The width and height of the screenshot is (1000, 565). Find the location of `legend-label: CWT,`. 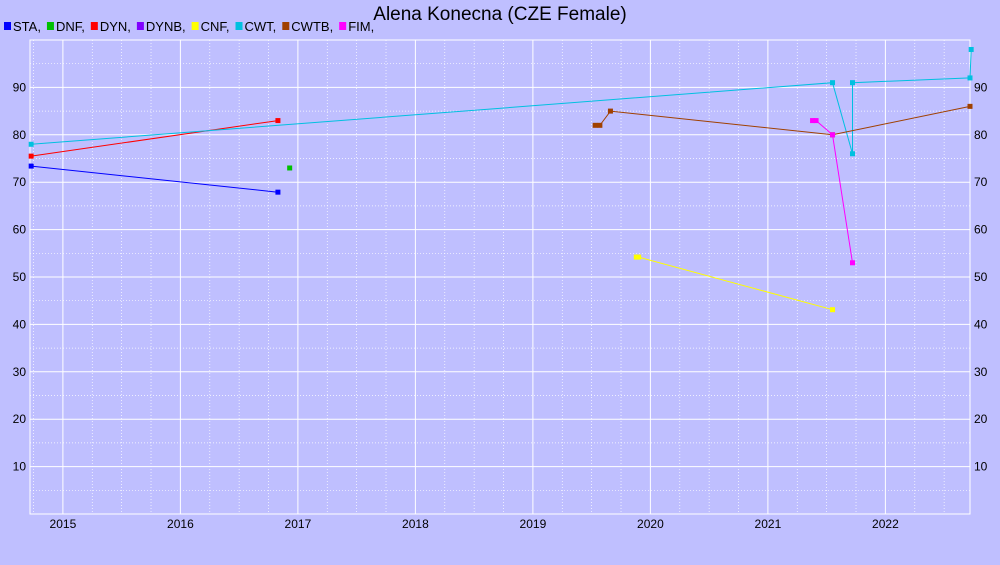

legend-label: CWT, is located at coordinates (261, 26).